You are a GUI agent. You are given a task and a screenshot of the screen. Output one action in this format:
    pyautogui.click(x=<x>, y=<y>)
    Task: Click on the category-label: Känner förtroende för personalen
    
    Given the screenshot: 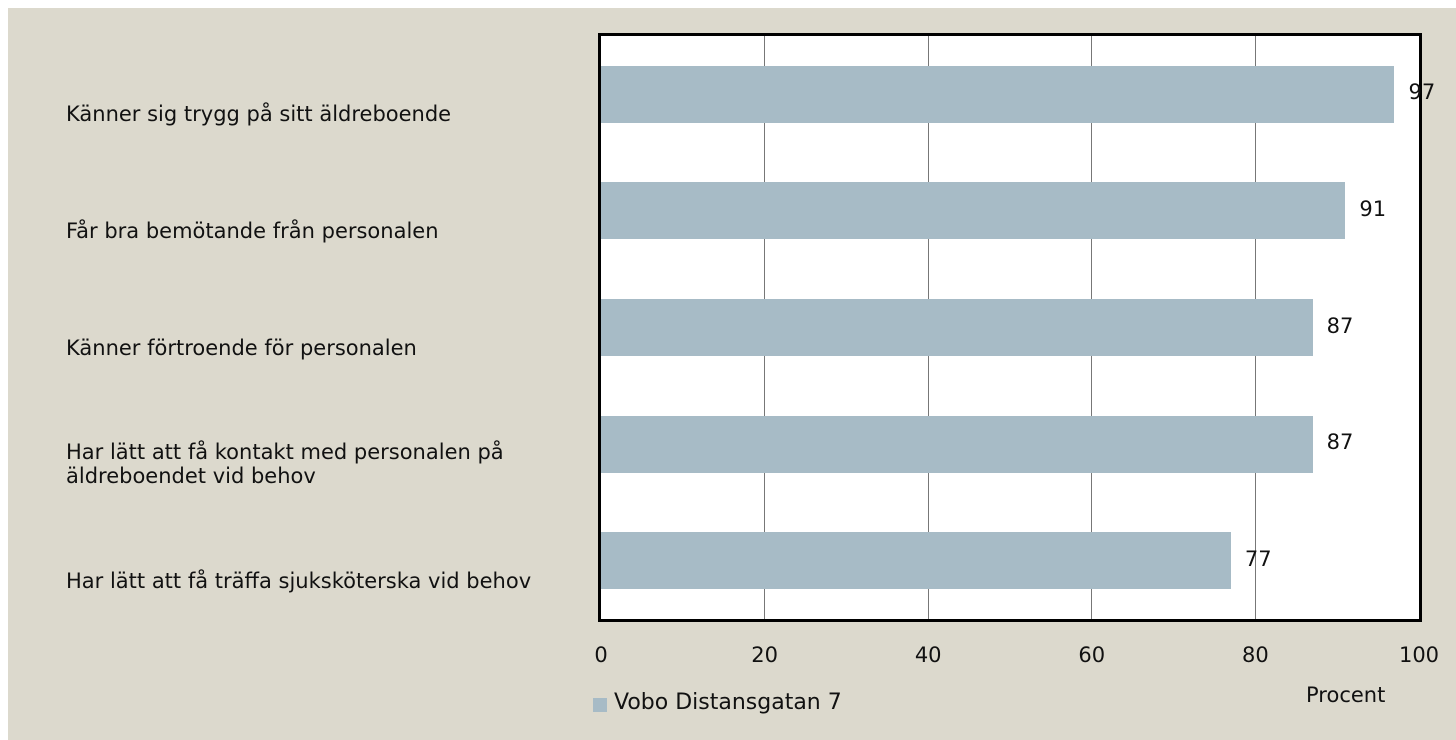 What is the action you would take?
    pyautogui.click(x=241, y=347)
    